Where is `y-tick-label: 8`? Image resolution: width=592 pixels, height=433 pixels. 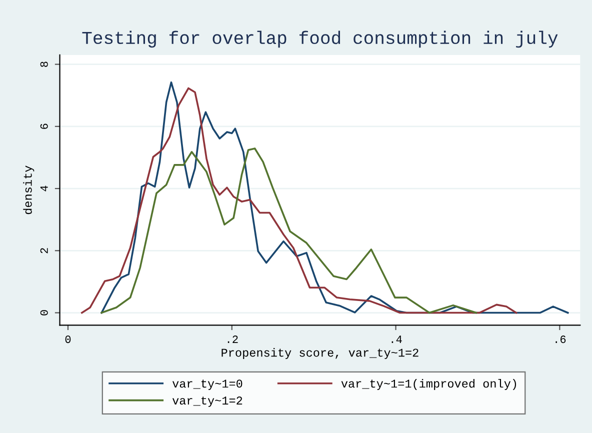
y-tick-label: 8 is located at coordinates (44, 64).